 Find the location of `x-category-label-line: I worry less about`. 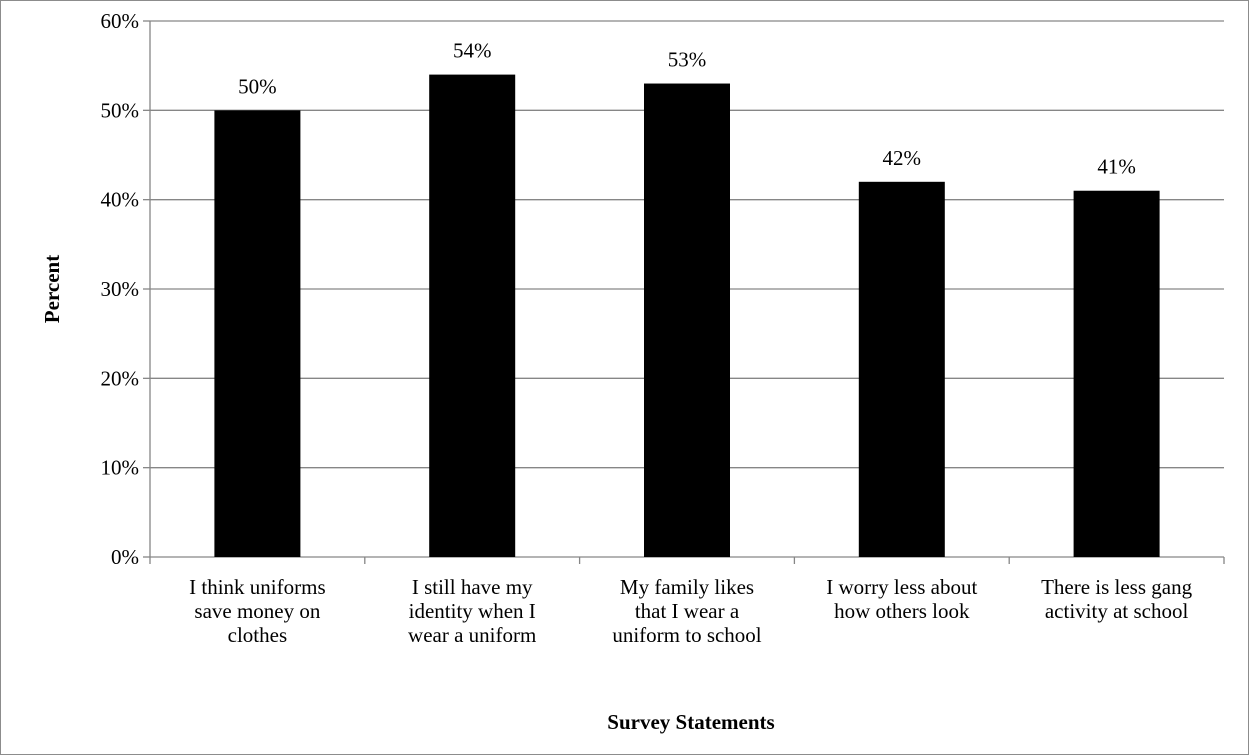

x-category-label-line: I worry less about is located at coordinates (901, 587).